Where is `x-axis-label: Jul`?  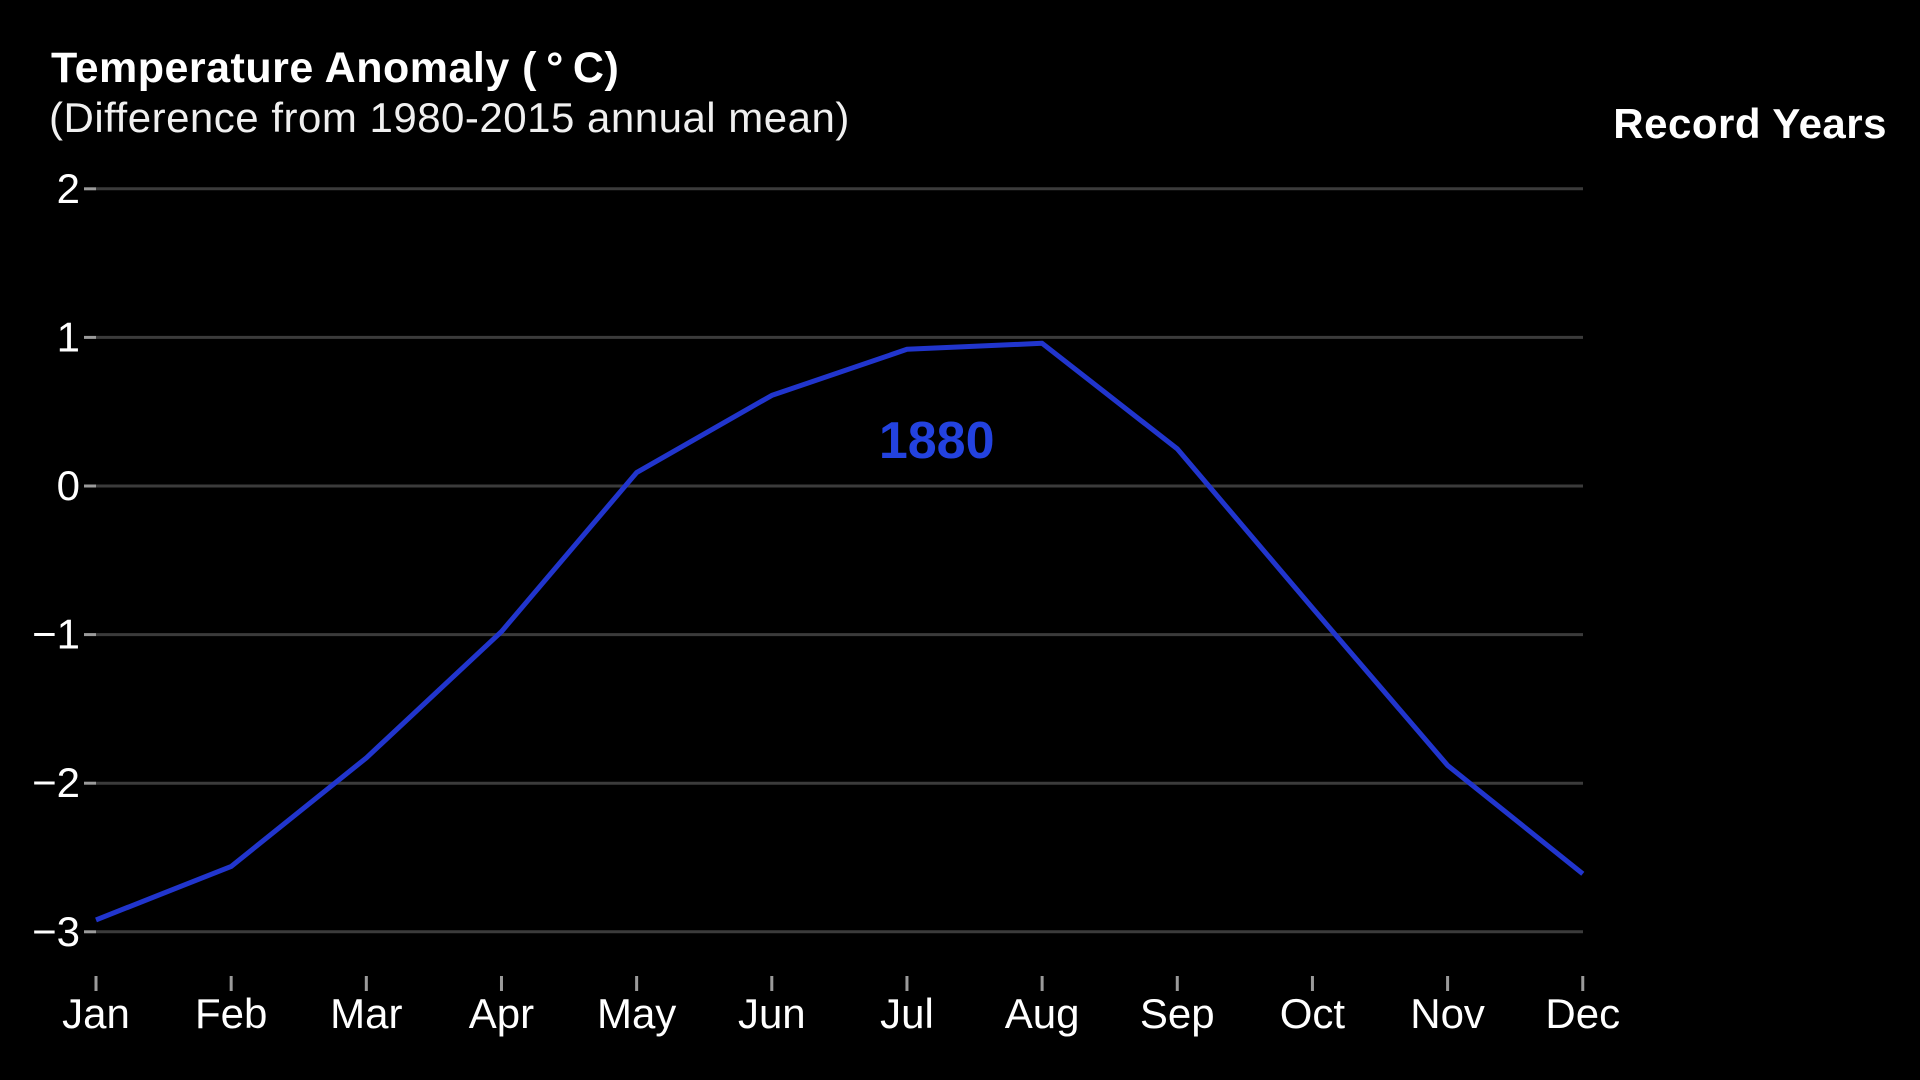 x-axis-label: Jul is located at coordinates (907, 1013).